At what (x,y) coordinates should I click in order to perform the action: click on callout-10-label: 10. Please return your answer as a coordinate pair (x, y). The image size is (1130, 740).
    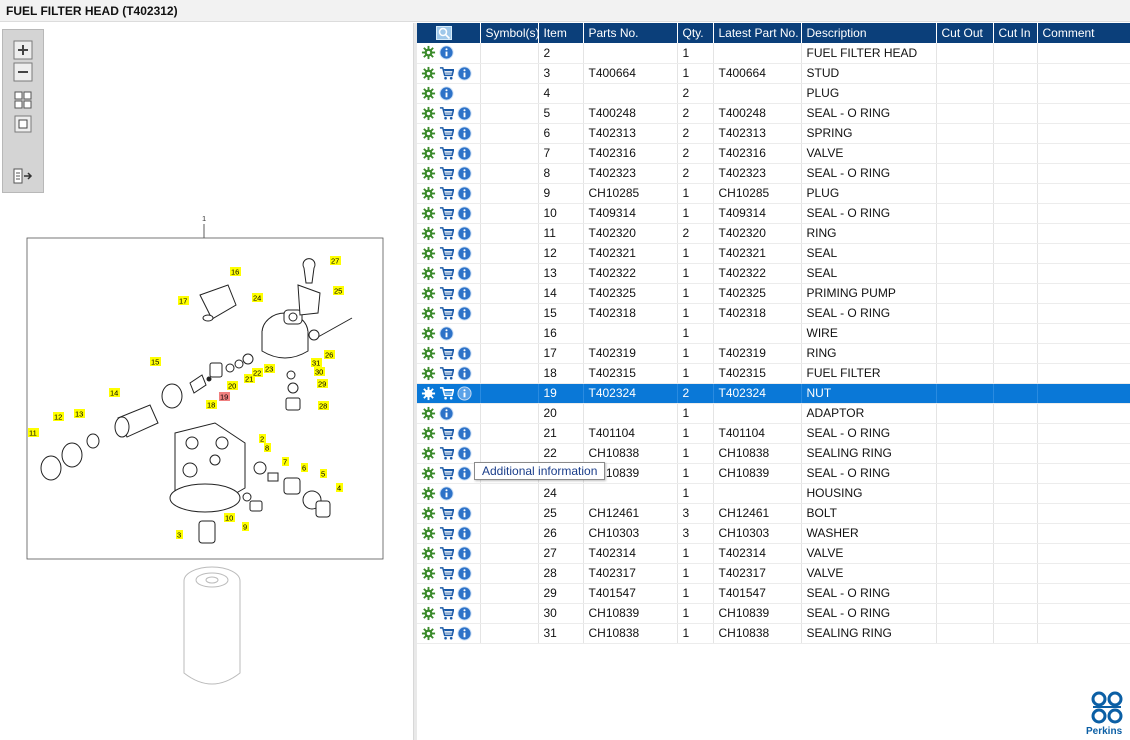
    Looking at the image, I should click on (229, 518).